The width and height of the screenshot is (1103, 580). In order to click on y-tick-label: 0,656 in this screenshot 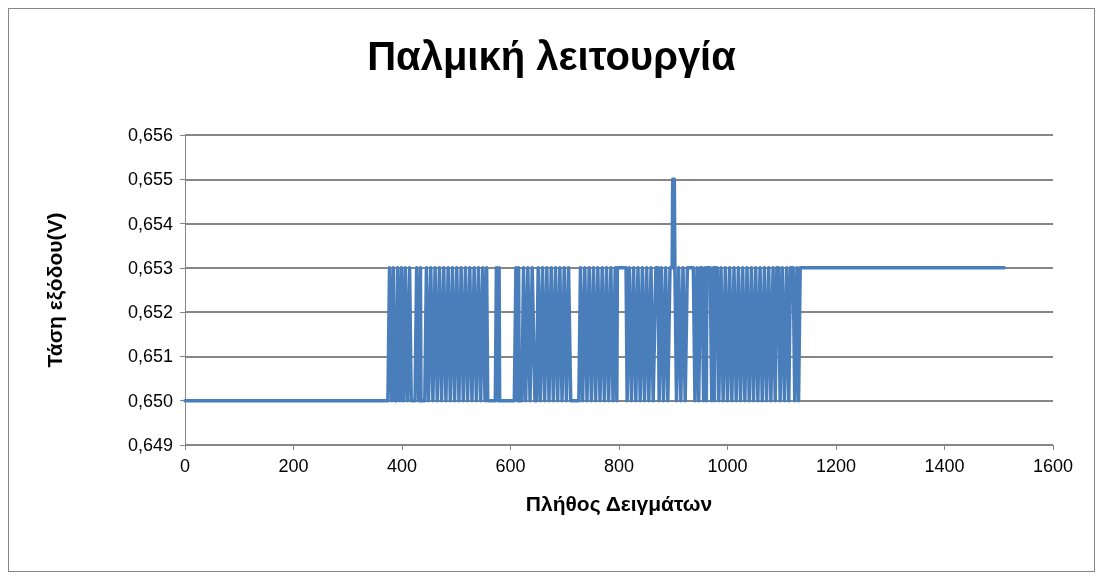, I will do `click(150, 135)`.